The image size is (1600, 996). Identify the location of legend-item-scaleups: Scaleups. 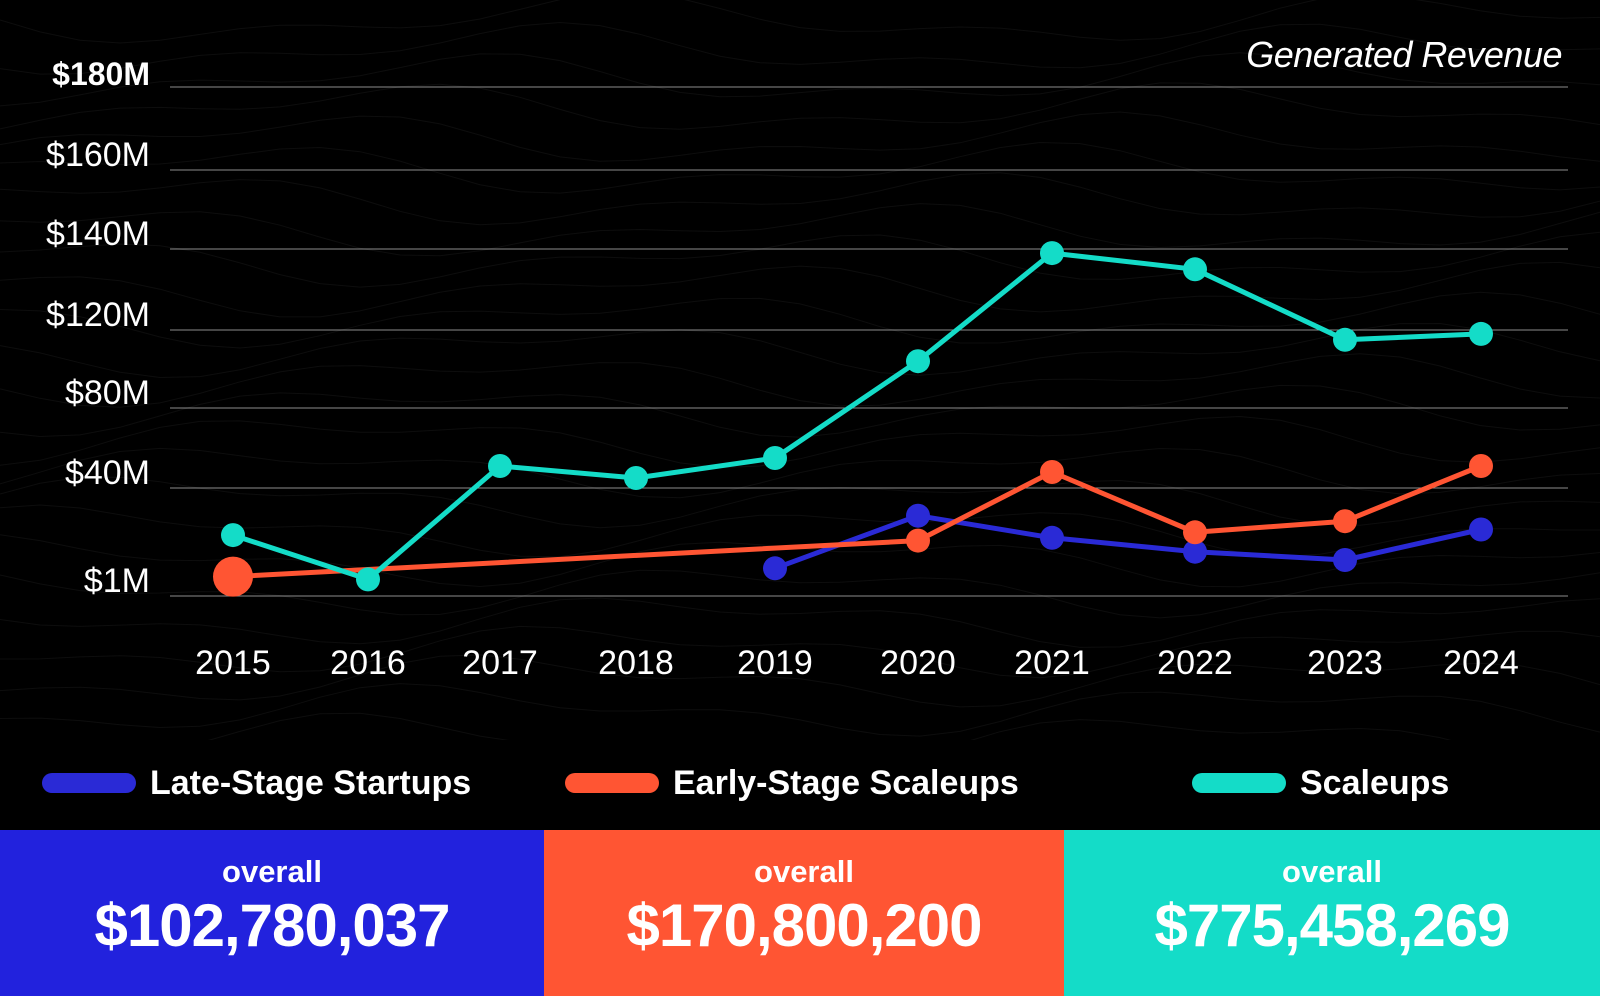
(1320, 783).